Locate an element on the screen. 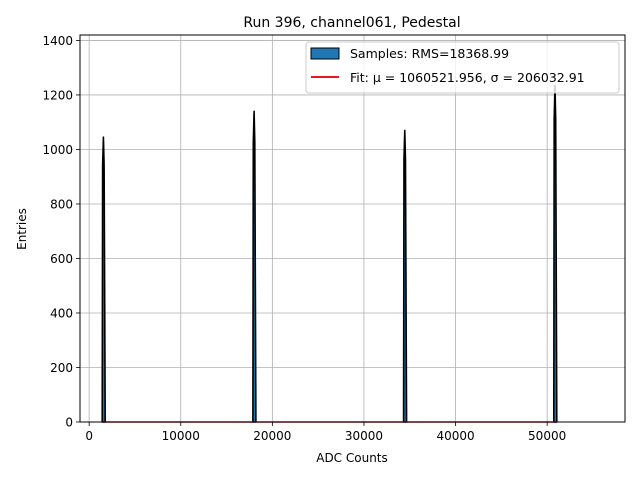 The width and height of the screenshot is (640, 480). legend-box is located at coordinates (462, 67).